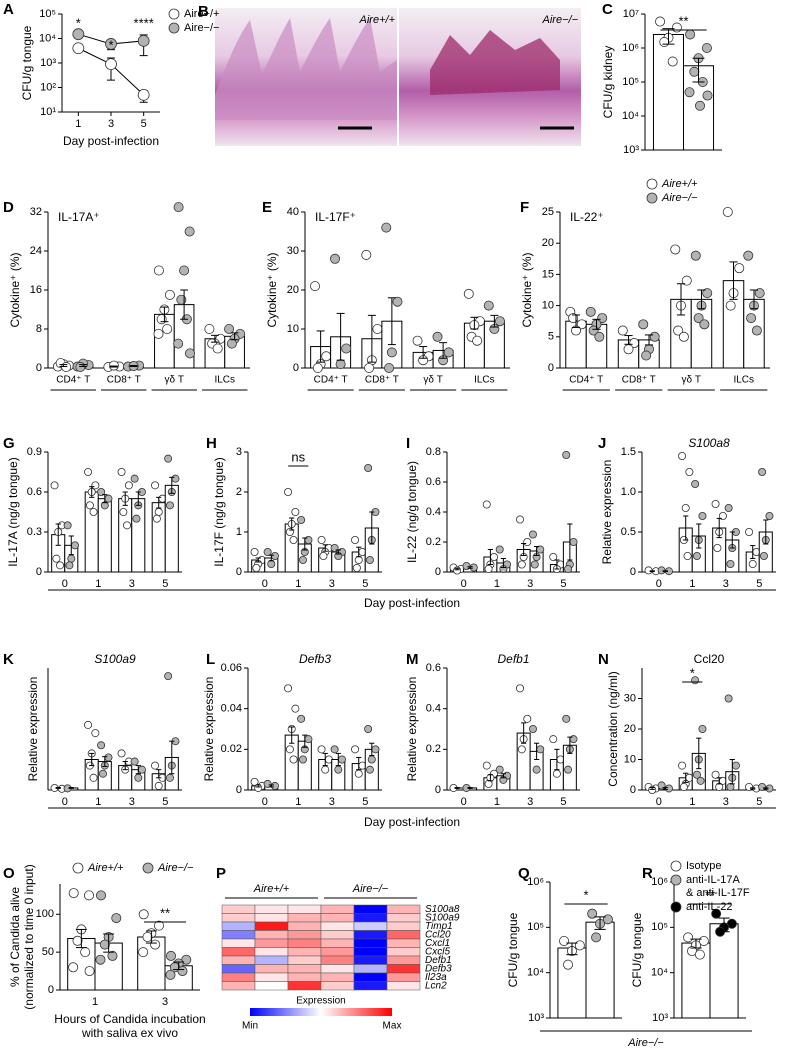 The height and width of the screenshot is (1050, 787). Describe the element at coordinates (408, 443) in the screenshot. I see `panel-letter: I` at that location.